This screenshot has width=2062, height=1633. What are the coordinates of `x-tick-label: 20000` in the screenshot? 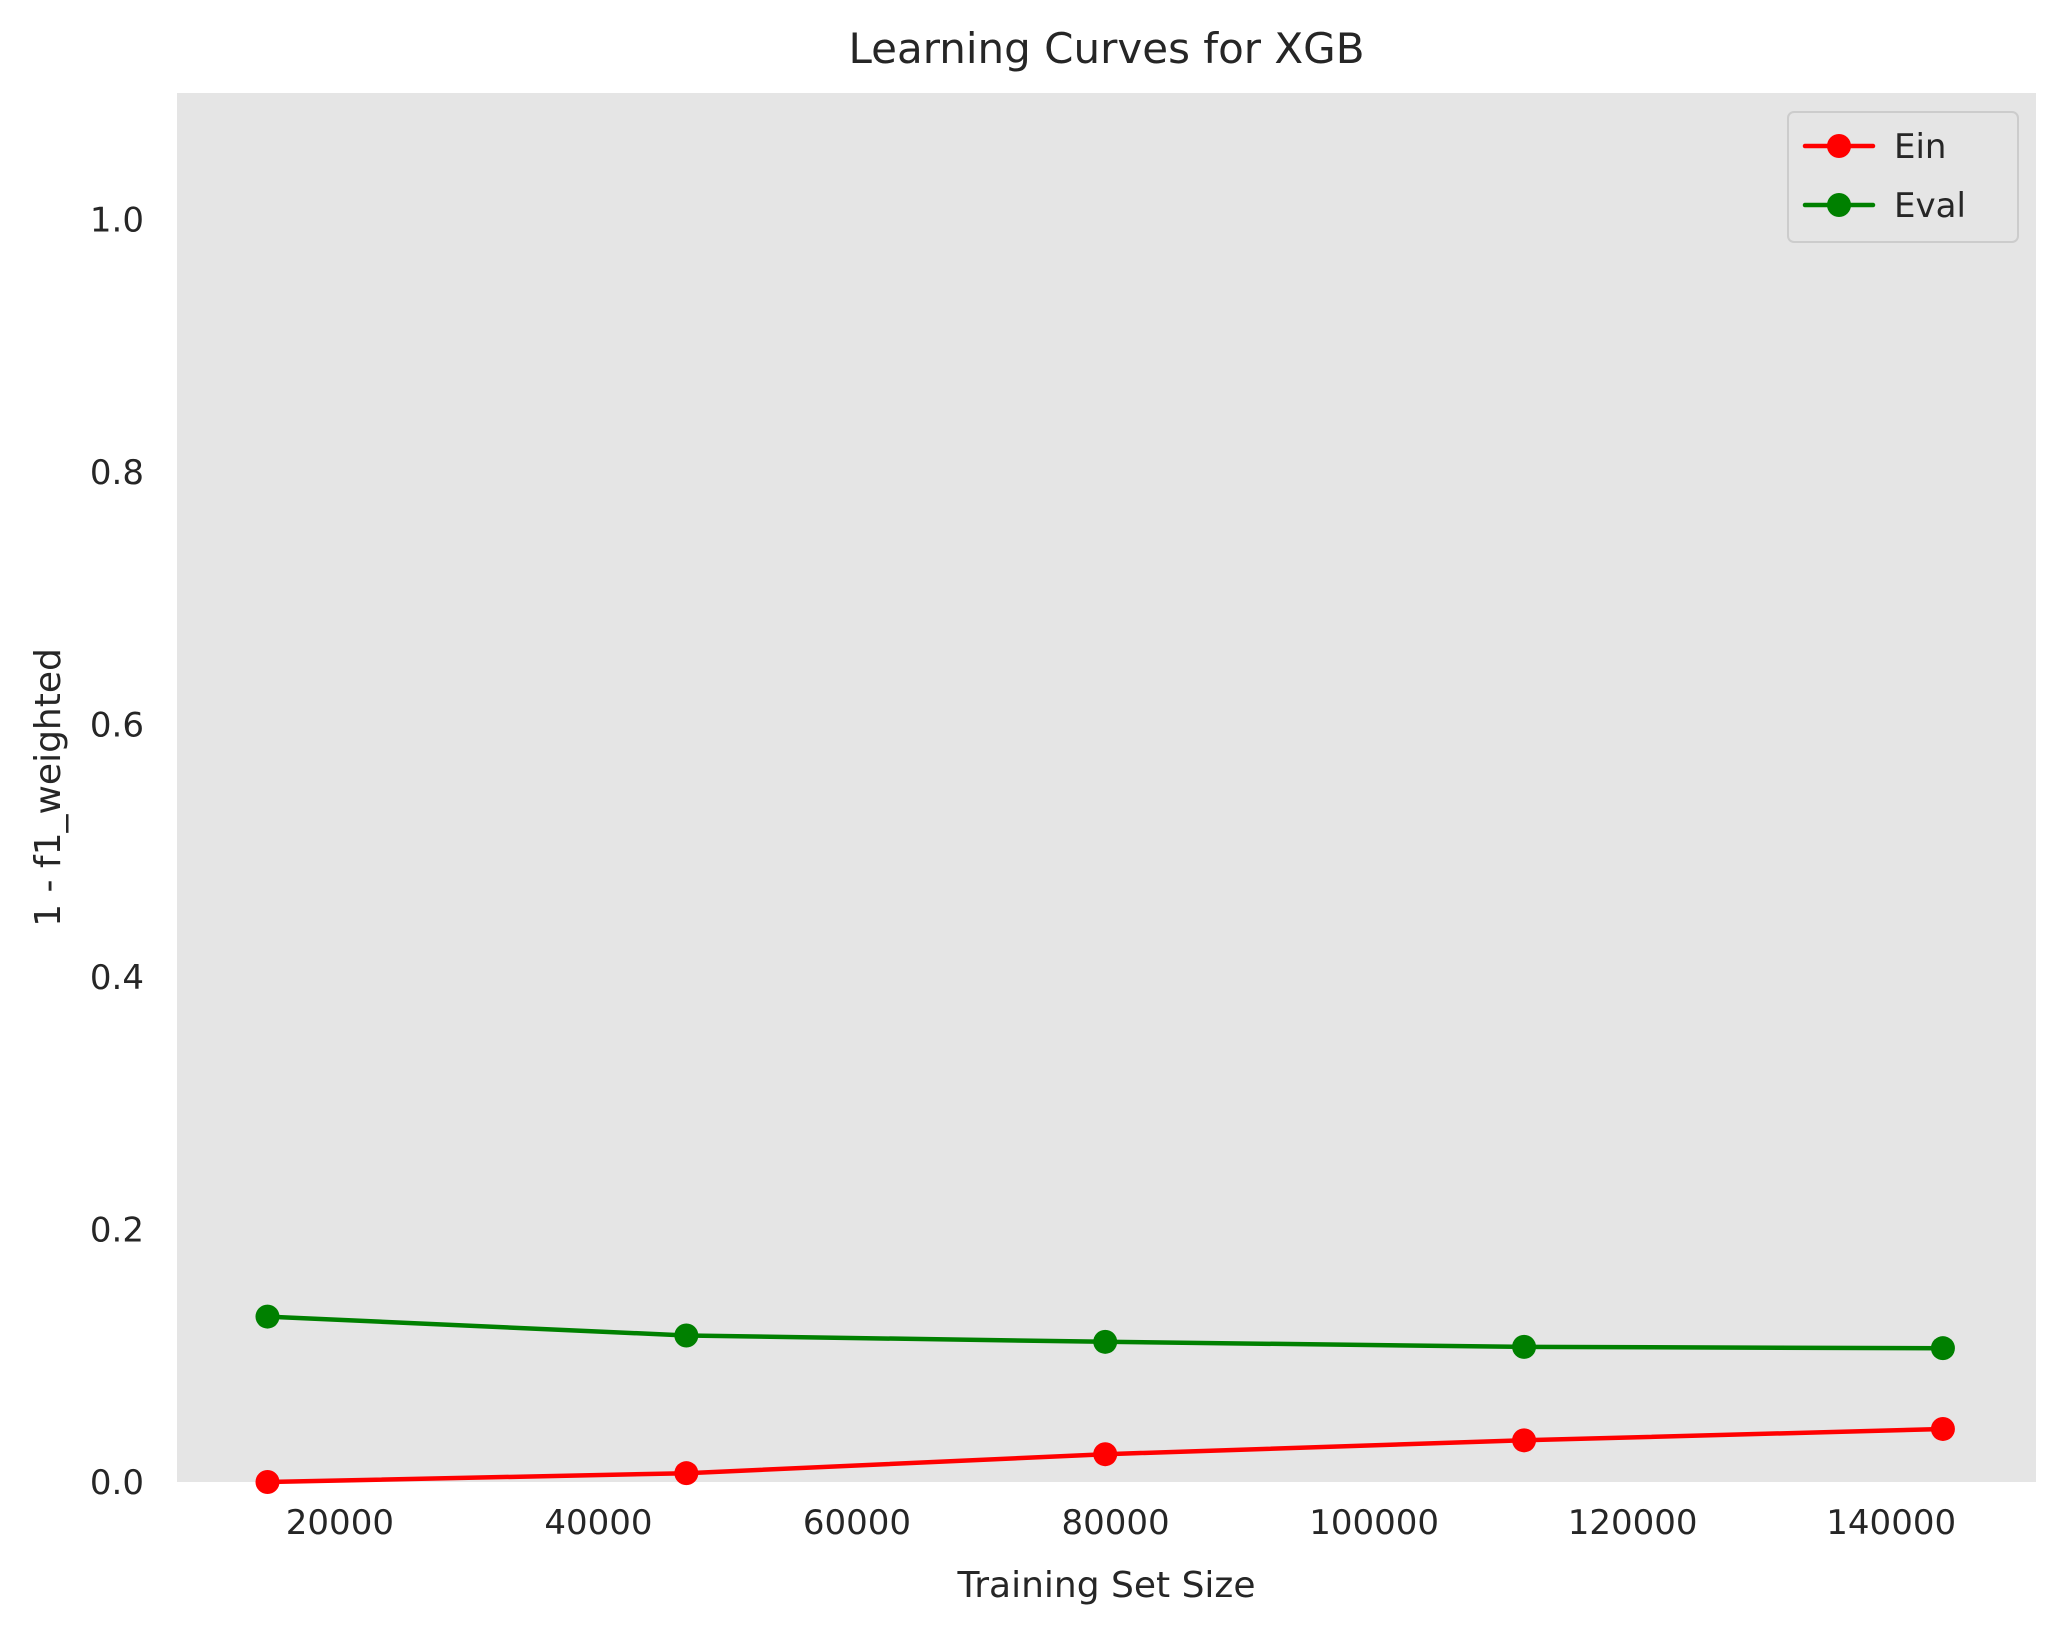 It's located at (340, 1523).